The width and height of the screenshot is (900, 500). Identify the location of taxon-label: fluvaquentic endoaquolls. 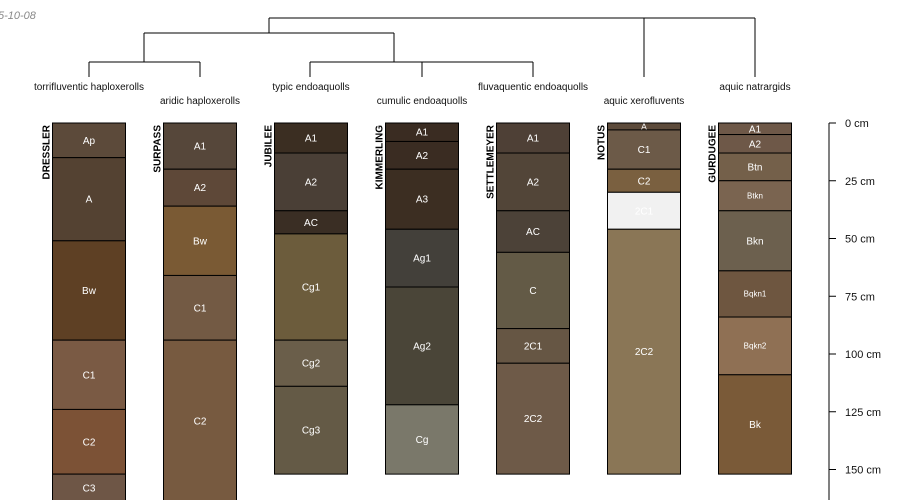
(533, 87).